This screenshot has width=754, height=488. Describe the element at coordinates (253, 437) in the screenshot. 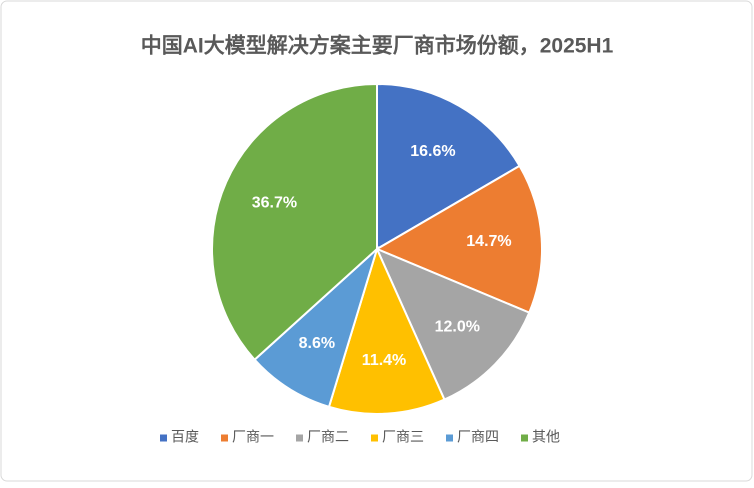

I see `legend-label: 厂商一` at that location.